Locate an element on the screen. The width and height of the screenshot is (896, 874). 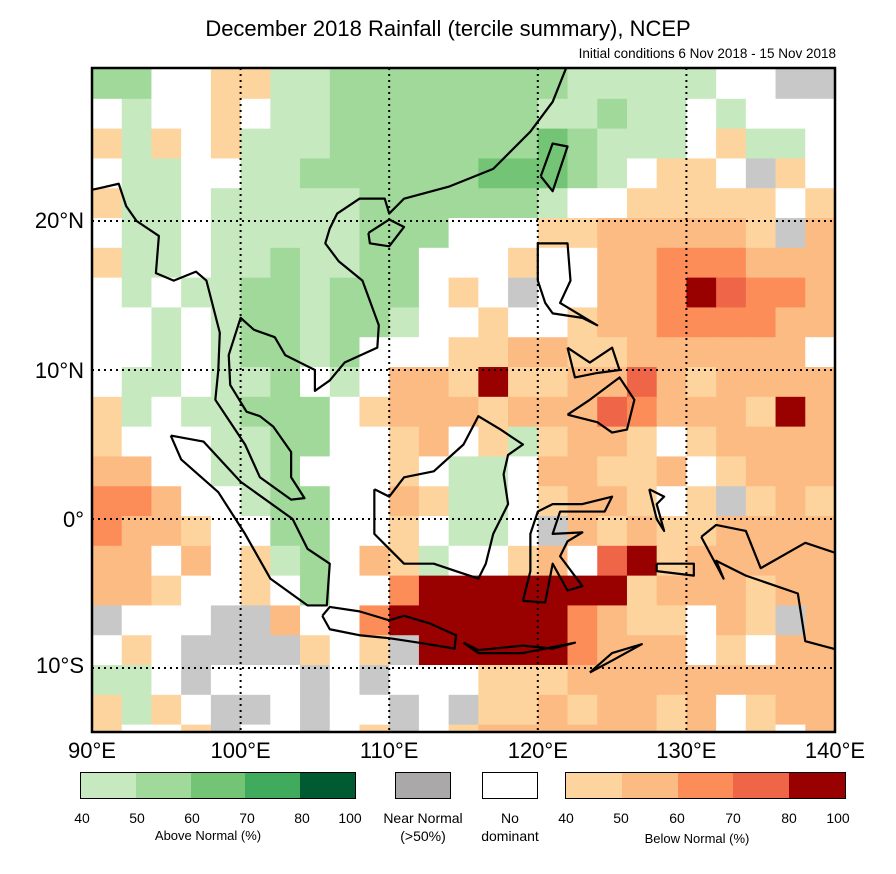
lon-label: 120°E is located at coordinates (538, 750).